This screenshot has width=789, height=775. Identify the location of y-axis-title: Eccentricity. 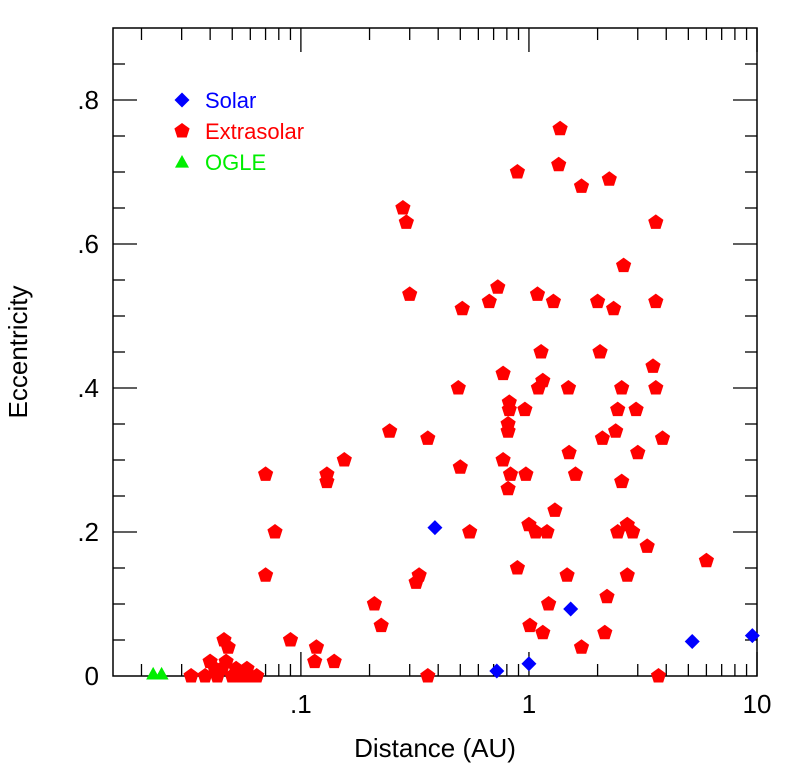
(18, 352).